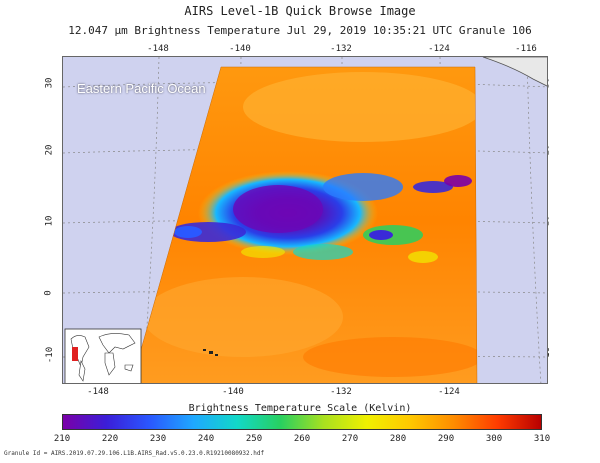  Describe the element at coordinates (302, 422) in the screenshot. I see `colorbar` at that location.